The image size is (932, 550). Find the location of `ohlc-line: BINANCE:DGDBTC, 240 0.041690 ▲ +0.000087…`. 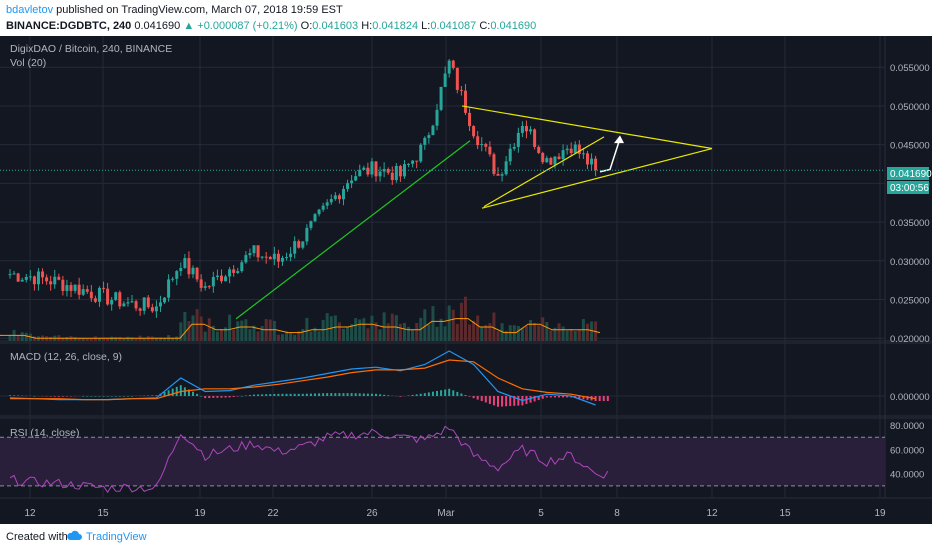

ohlc-line: BINANCE:DGDBTC, 240 0.041690 ▲ +0.000087… is located at coordinates (271, 26).